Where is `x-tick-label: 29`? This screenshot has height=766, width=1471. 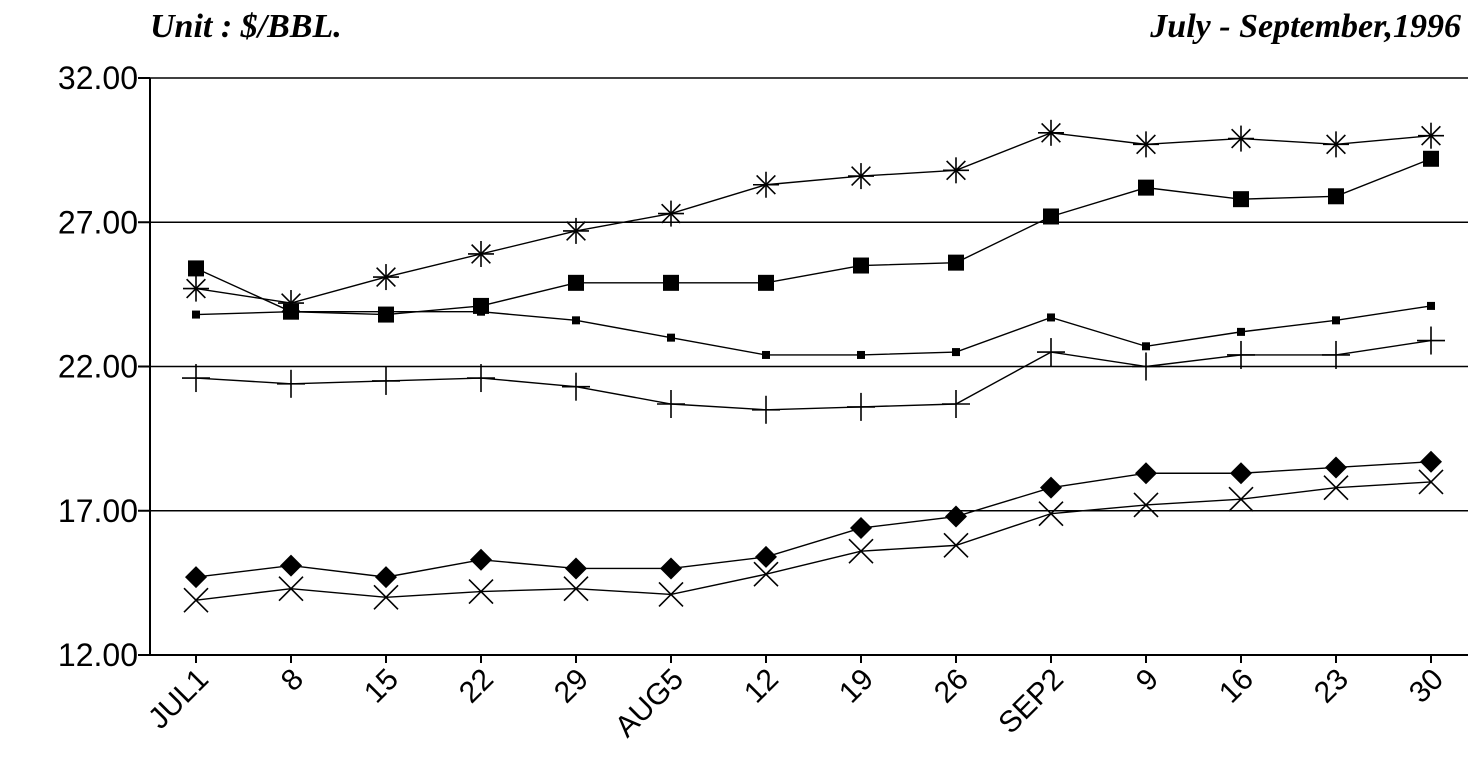
x-tick-label: 29 is located at coordinates (571, 686).